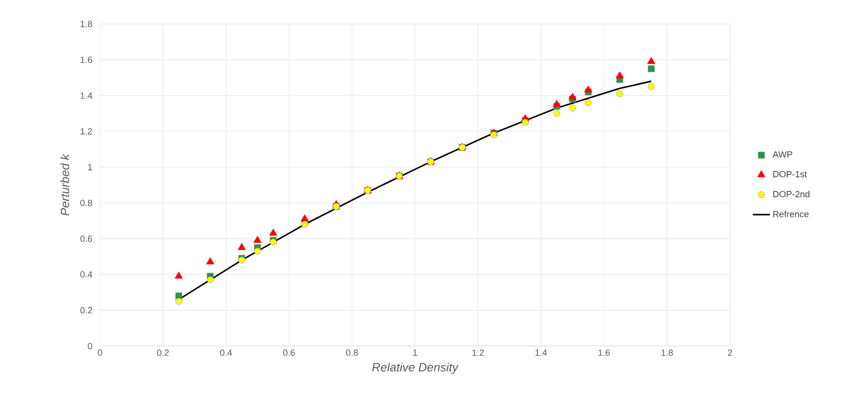  What do you see at coordinates (541, 353) in the screenshot?
I see `x-tick-label: 1.4` at bounding box center [541, 353].